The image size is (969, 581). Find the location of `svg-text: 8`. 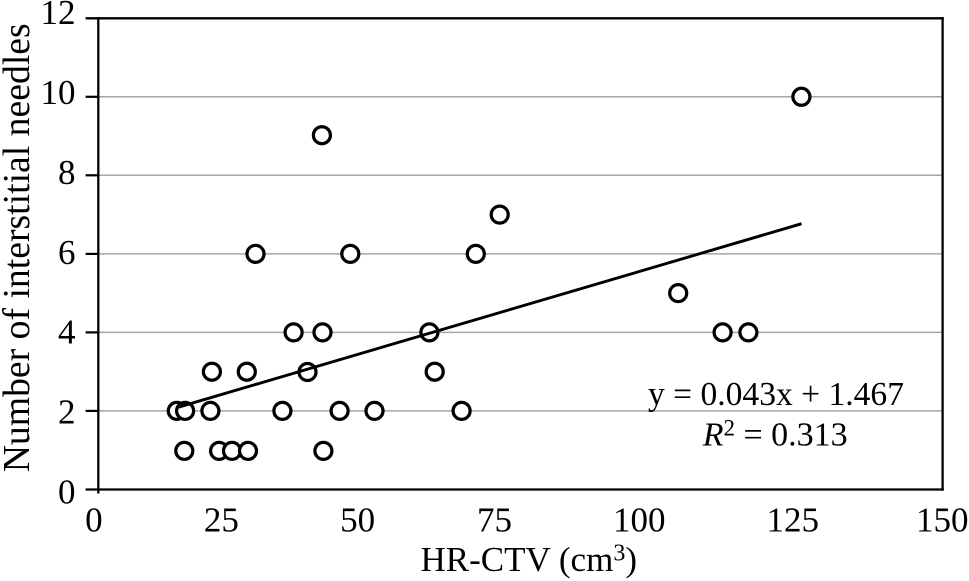

svg-text: 8 is located at coordinates (67, 172).